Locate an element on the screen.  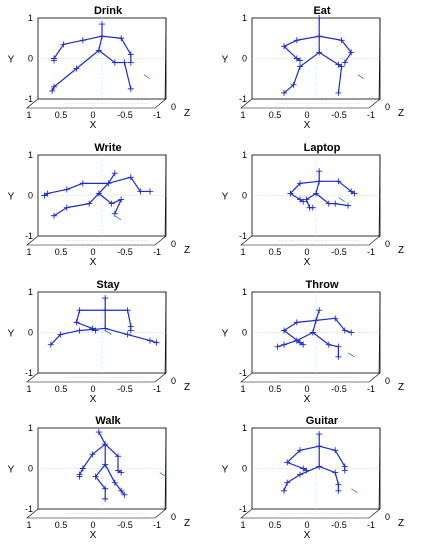
panel-throw: Throw 1 0 -1 1 0.5 0 -0.5 -1 0 Y X Z is located at coordinates (313, 342).